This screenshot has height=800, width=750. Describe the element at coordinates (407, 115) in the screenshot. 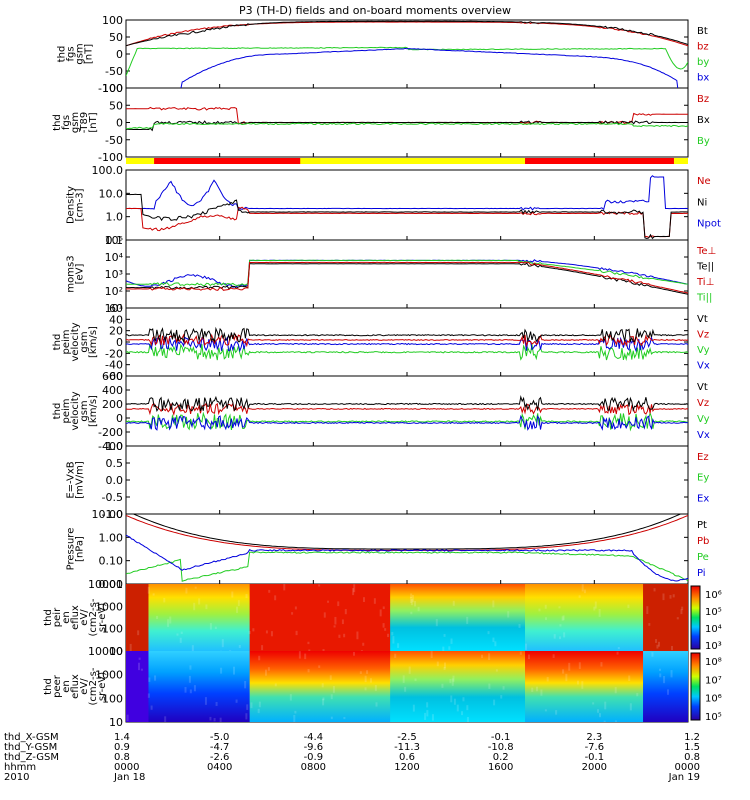

I see `curve-Bz` at that location.